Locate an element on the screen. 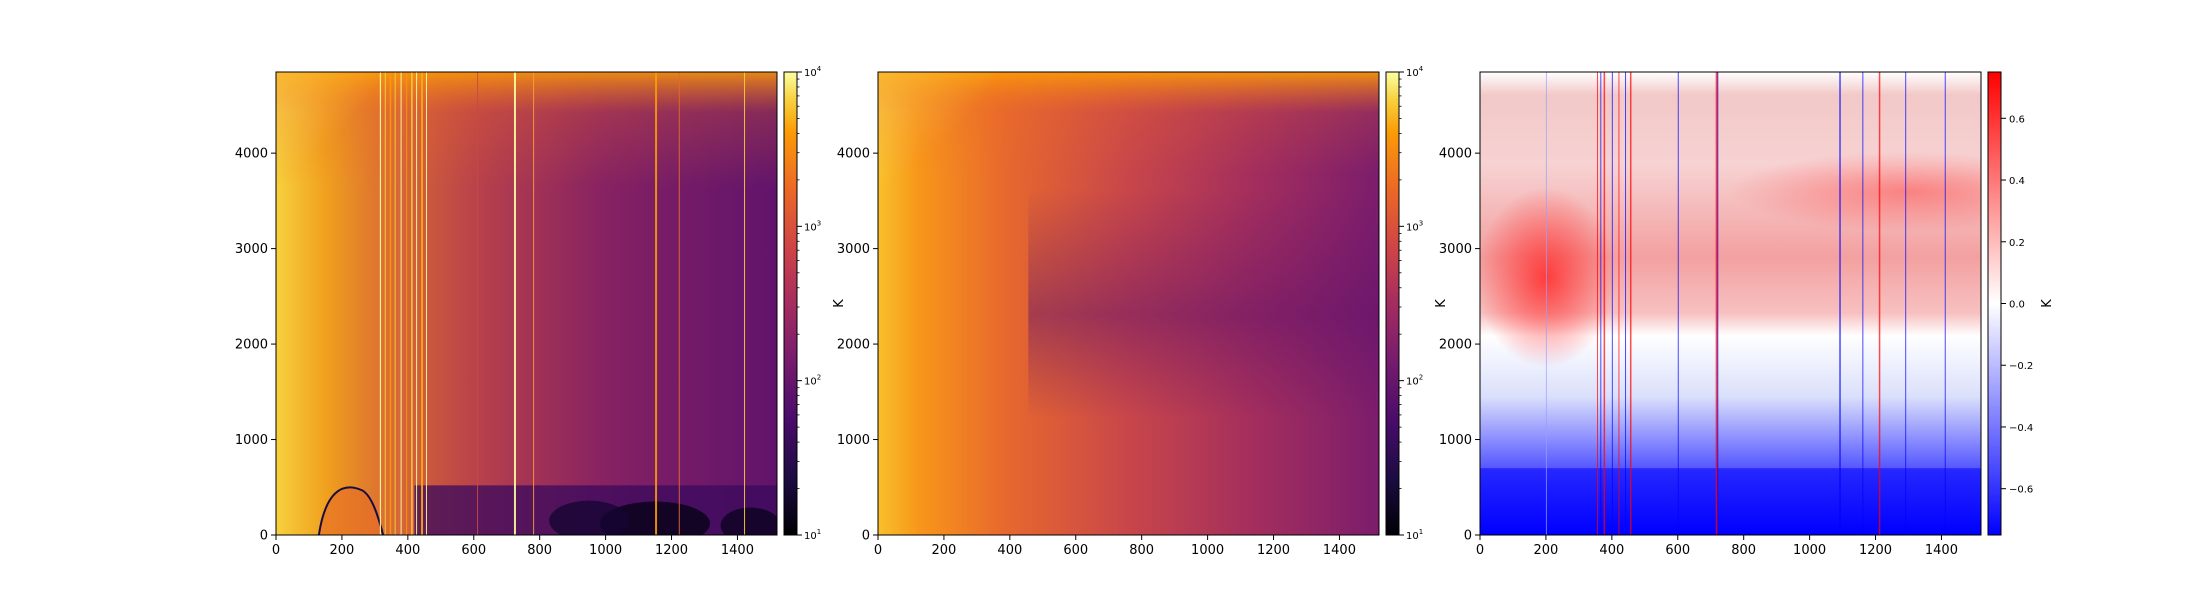 The image size is (2200, 600). colorbar-tick-label: 0.2 is located at coordinates (2017, 243).